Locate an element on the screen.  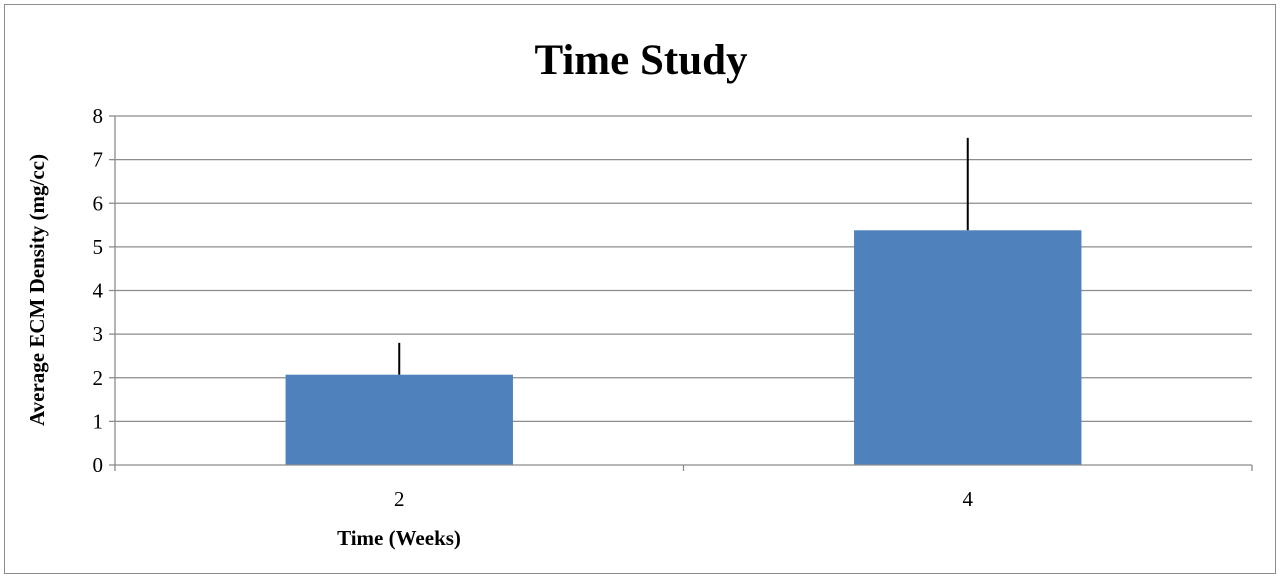
y-tick-label: 0 is located at coordinates (98, 465).